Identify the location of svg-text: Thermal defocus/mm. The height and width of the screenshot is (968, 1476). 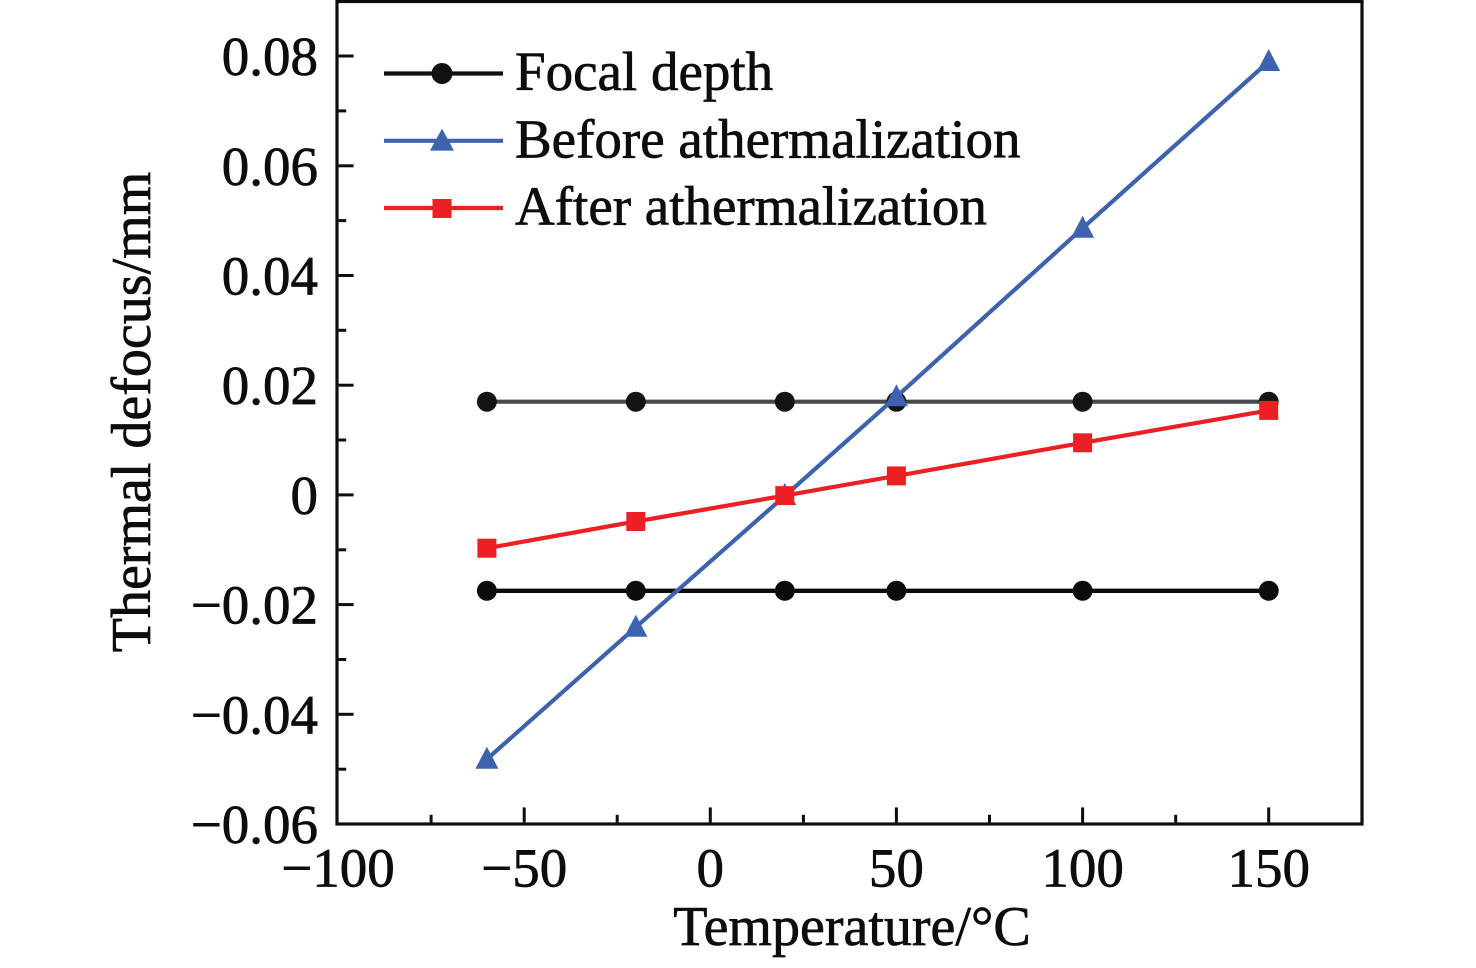
(132, 412).